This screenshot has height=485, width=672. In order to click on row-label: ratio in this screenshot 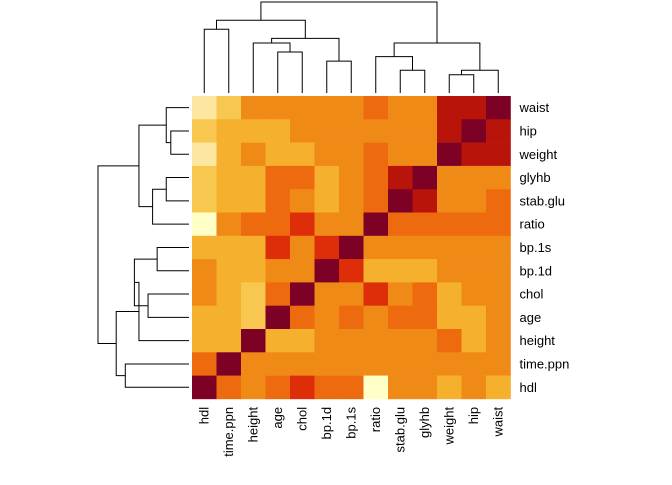, I will do `click(532, 224)`.